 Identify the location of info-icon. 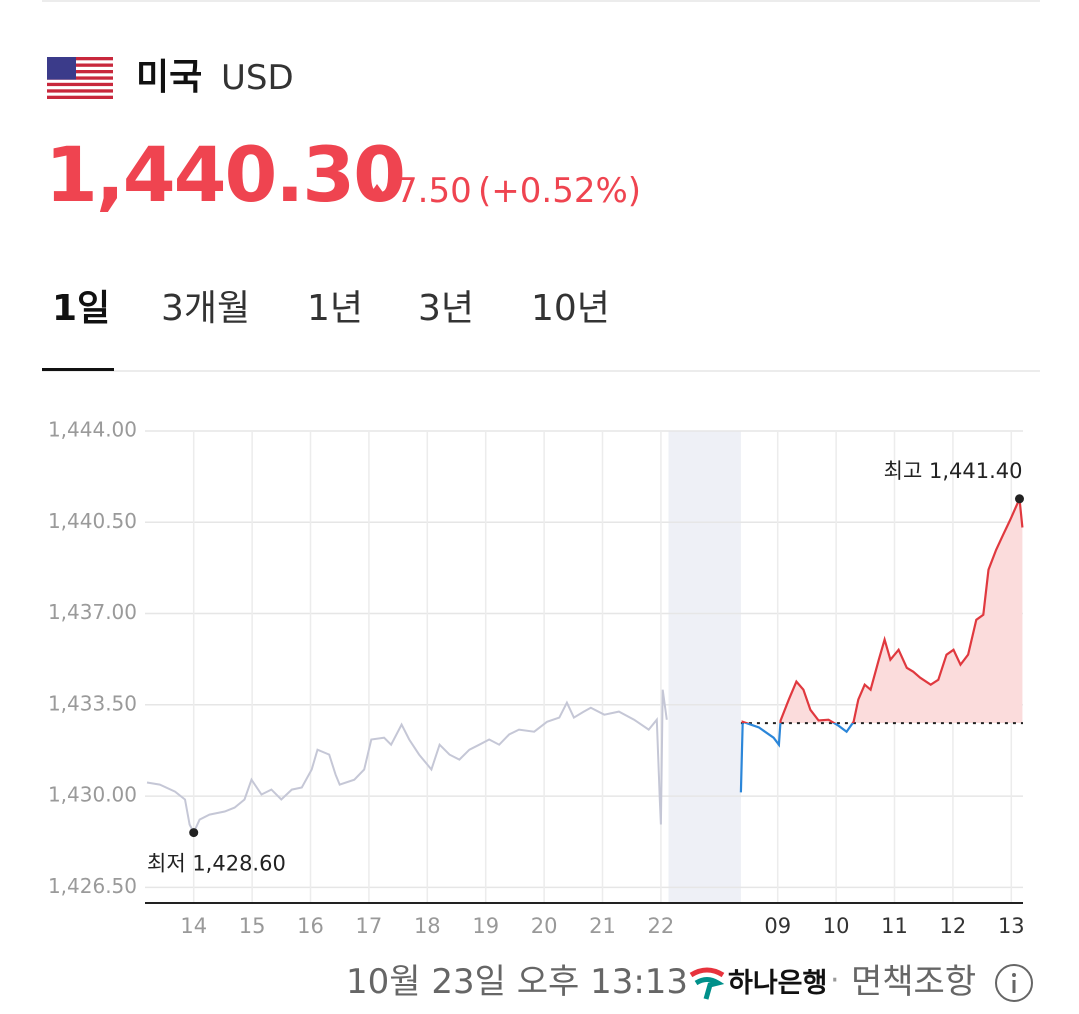
(1014, 983).